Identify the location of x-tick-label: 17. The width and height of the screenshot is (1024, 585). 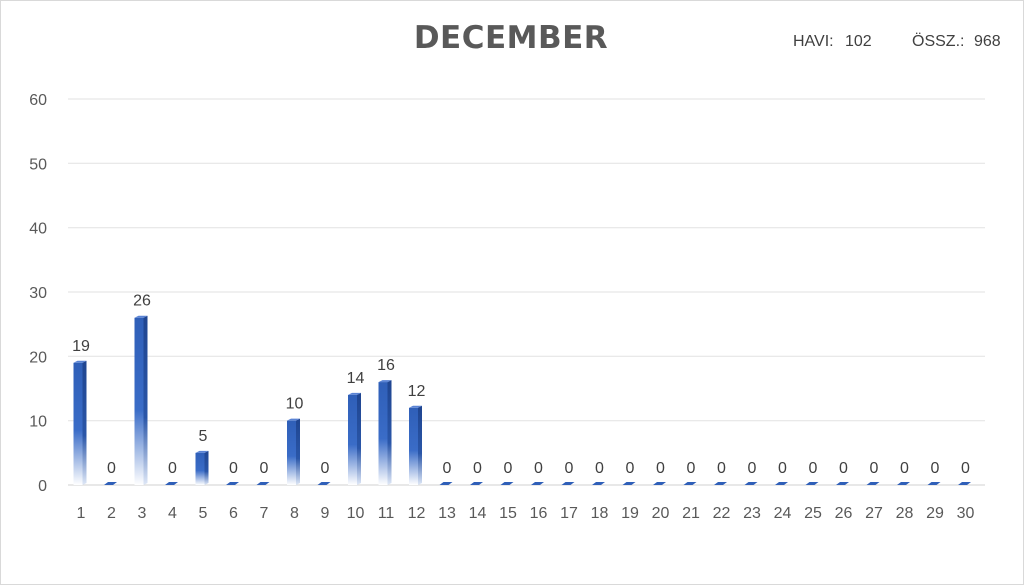
(569, 513).